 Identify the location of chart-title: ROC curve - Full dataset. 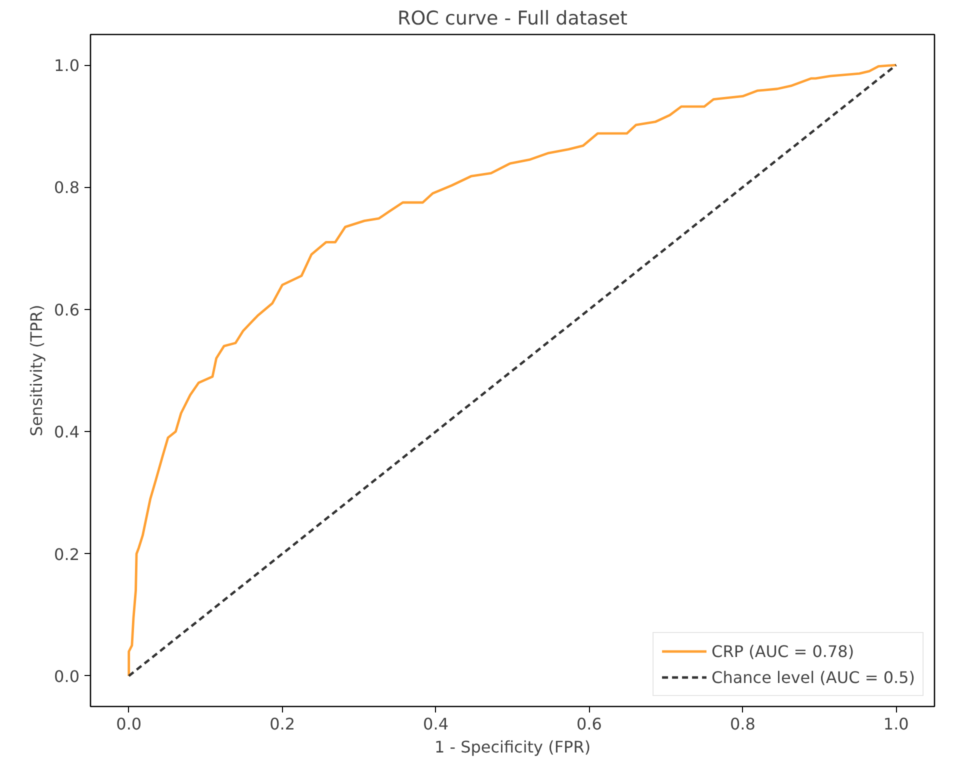
(513, 19).